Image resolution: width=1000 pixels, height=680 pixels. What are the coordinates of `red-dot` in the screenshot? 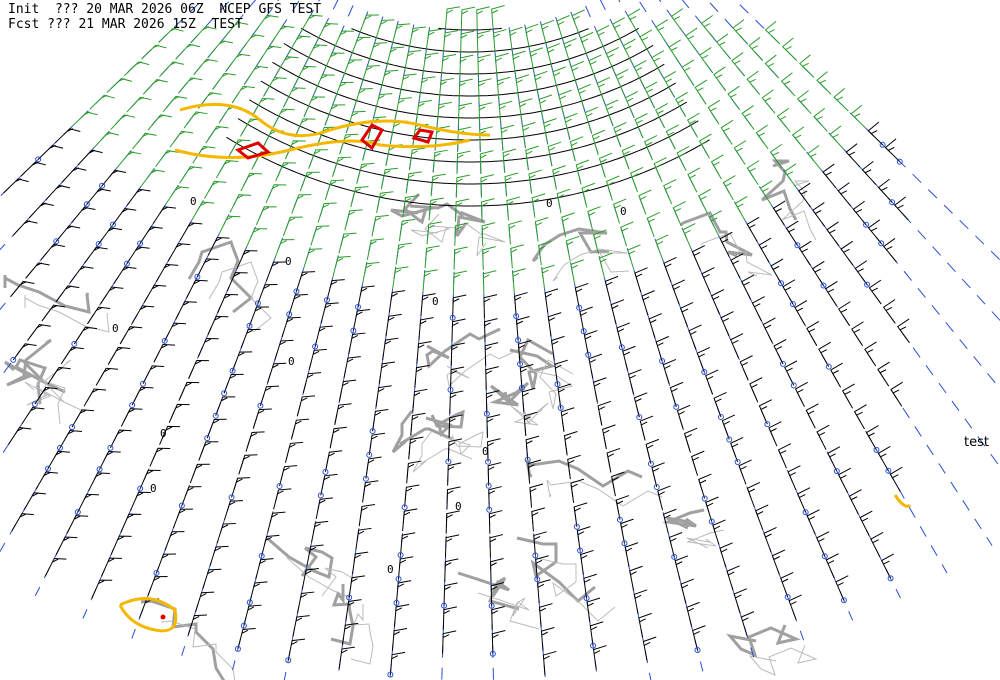 It's located at (163, 617).